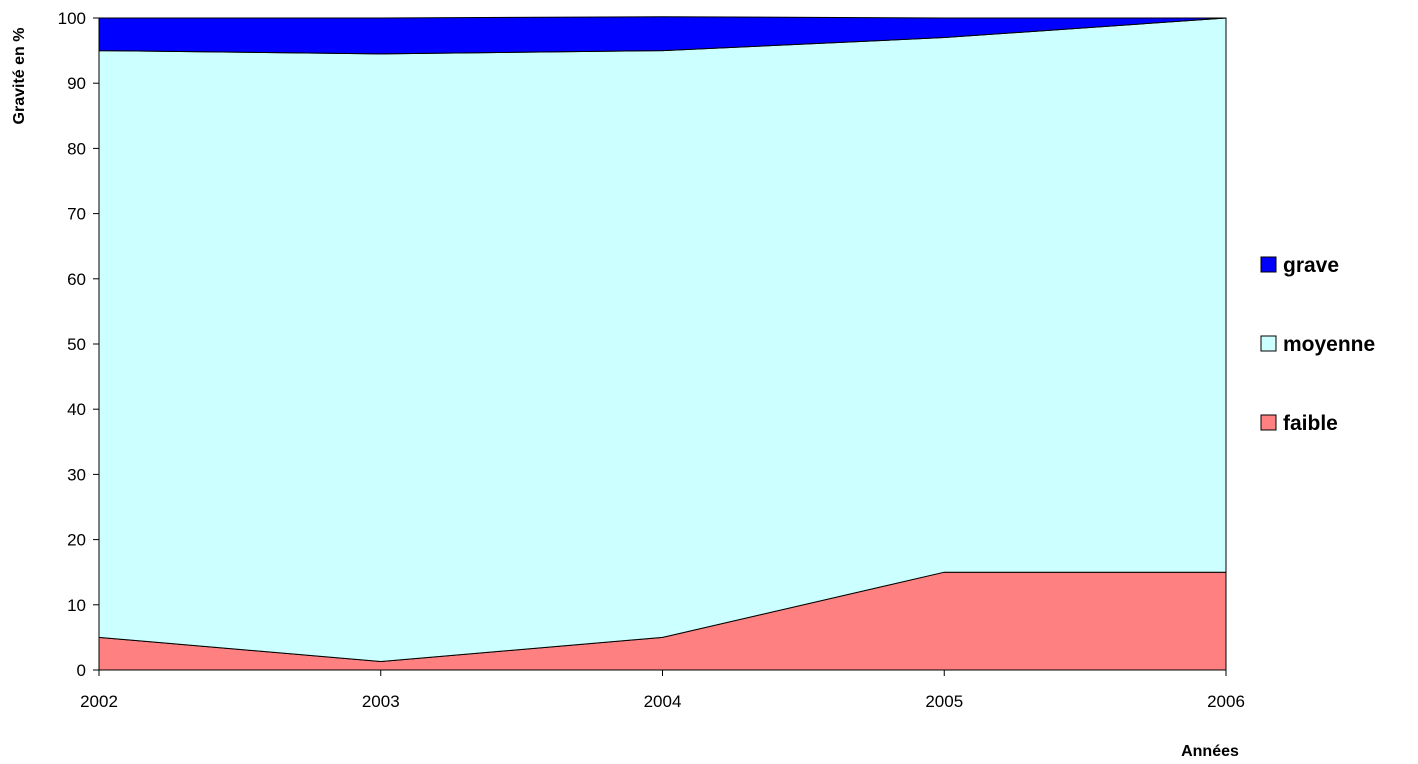 This screenshot has width=1418, height=764. Describe the element at coordinates (944, 701) in the screenshot. I see `x-tick-label: 2005` at that location.